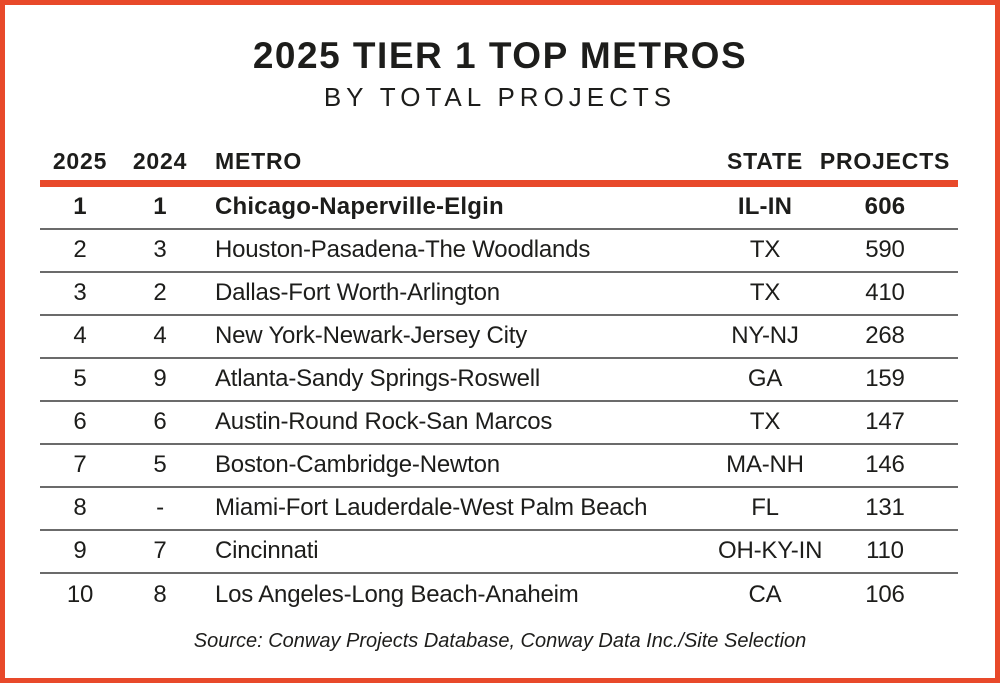  I want to click on table-row: 2 3 Houston-Pasadena-The Woodlands TX 590, so click(499, 251).